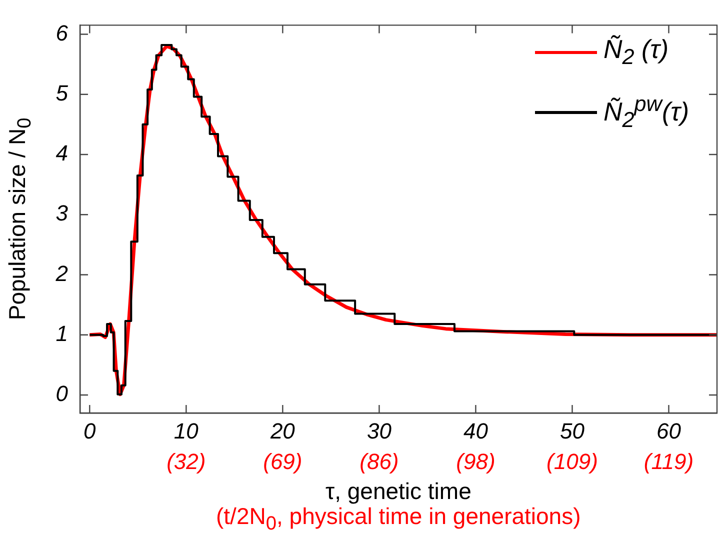 The width and height of the screenshot is (719, 542). Describe the element at coordinates (186, 461) in the screenshot. I see `text: (32)` at that location.